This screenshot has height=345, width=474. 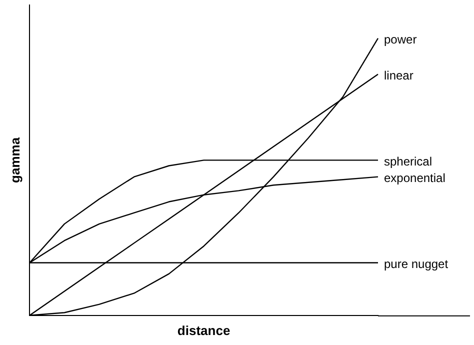 What do you see at coordinates (408, 161) in the screenshot?
I see `series-label: spherical` at bounding box center [408, 161].